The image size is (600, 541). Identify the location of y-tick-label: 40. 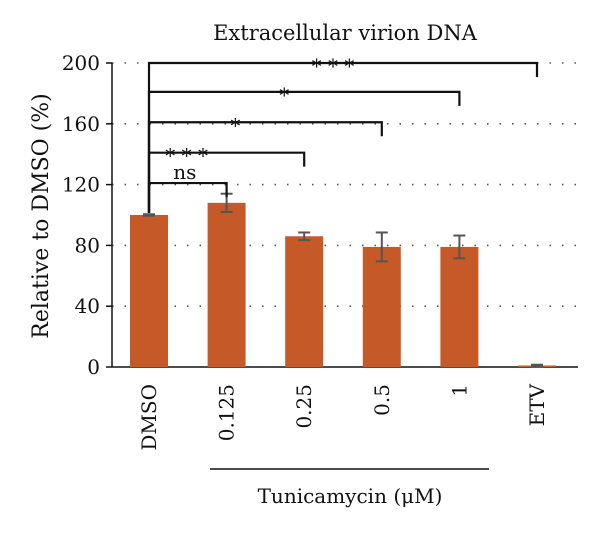
(87, 306).